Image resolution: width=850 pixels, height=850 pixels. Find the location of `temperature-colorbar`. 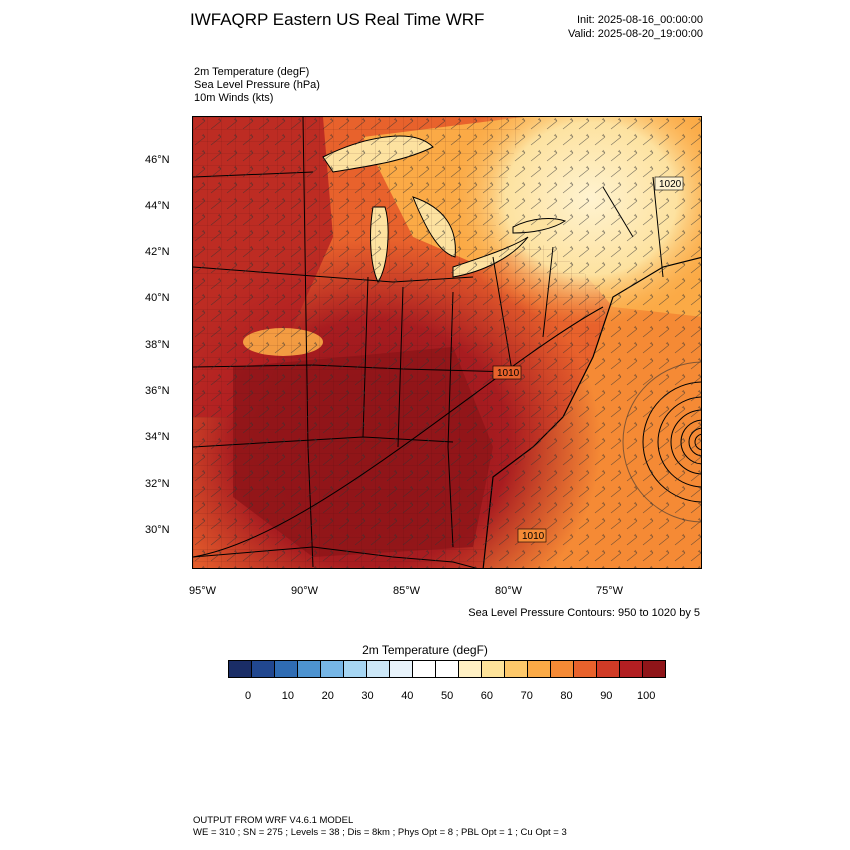

temperature-colorbar is located at coordinates (447, 669).